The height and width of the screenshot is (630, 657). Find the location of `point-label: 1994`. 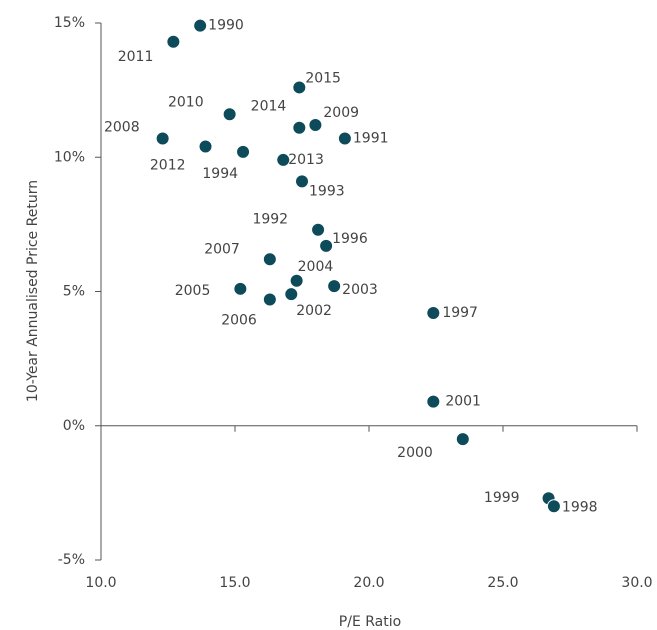

point-label: 1994 is located at coordinates (220, 174).